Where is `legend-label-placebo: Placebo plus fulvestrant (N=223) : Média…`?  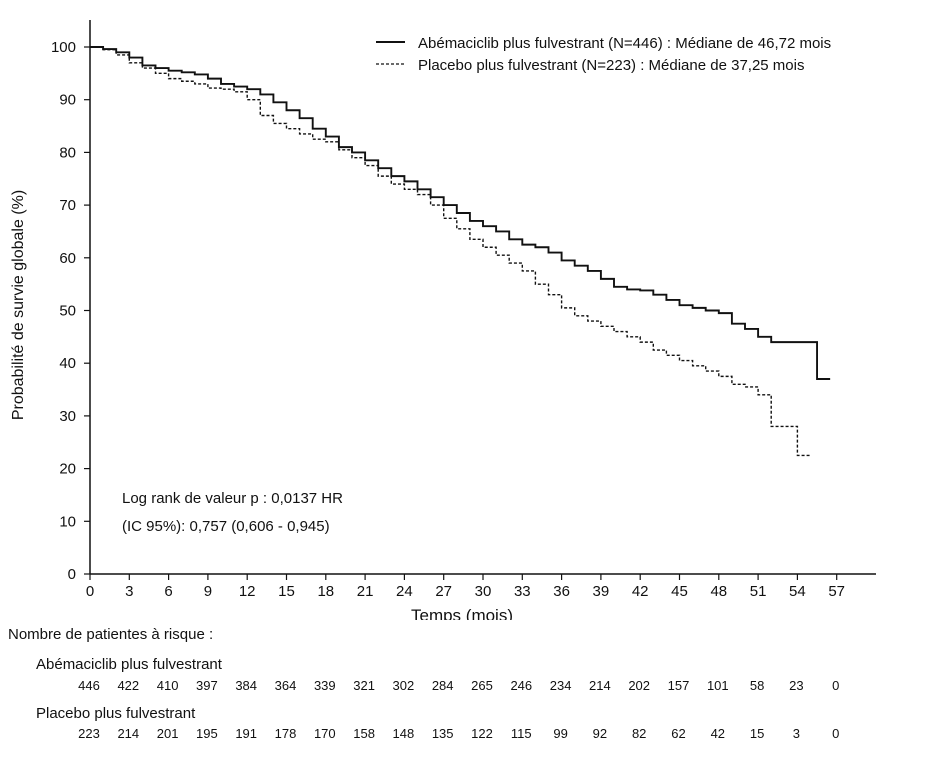
legend-label-placebo: Placebo plus fulvestrant (N=223) : Média… is located at coordinates (611, 65).